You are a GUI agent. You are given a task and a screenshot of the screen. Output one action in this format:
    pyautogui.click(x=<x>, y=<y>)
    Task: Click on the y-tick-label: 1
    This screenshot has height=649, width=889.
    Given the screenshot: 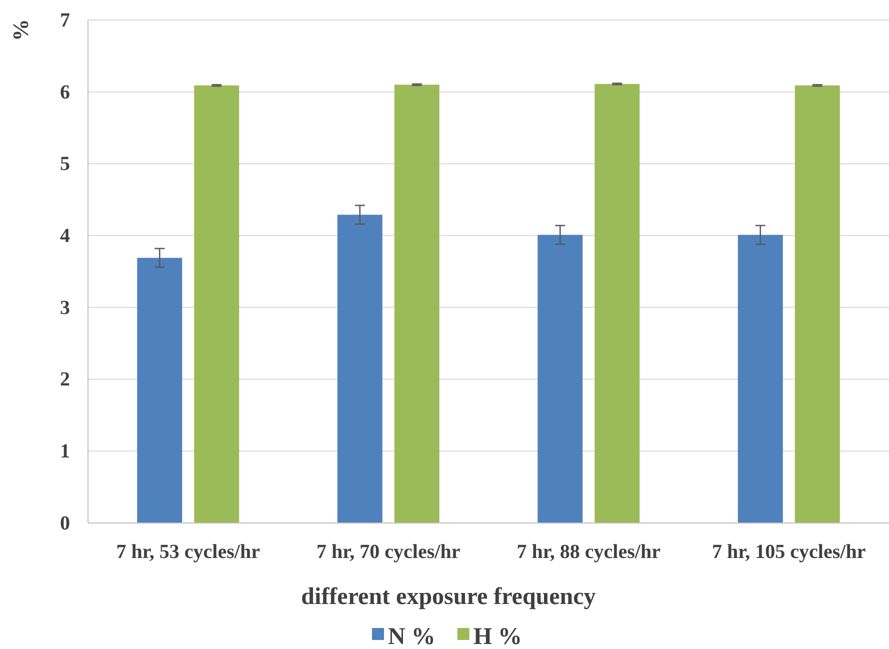 What is the action you would take?
    pyautogui.click(x=65, y=451)
    